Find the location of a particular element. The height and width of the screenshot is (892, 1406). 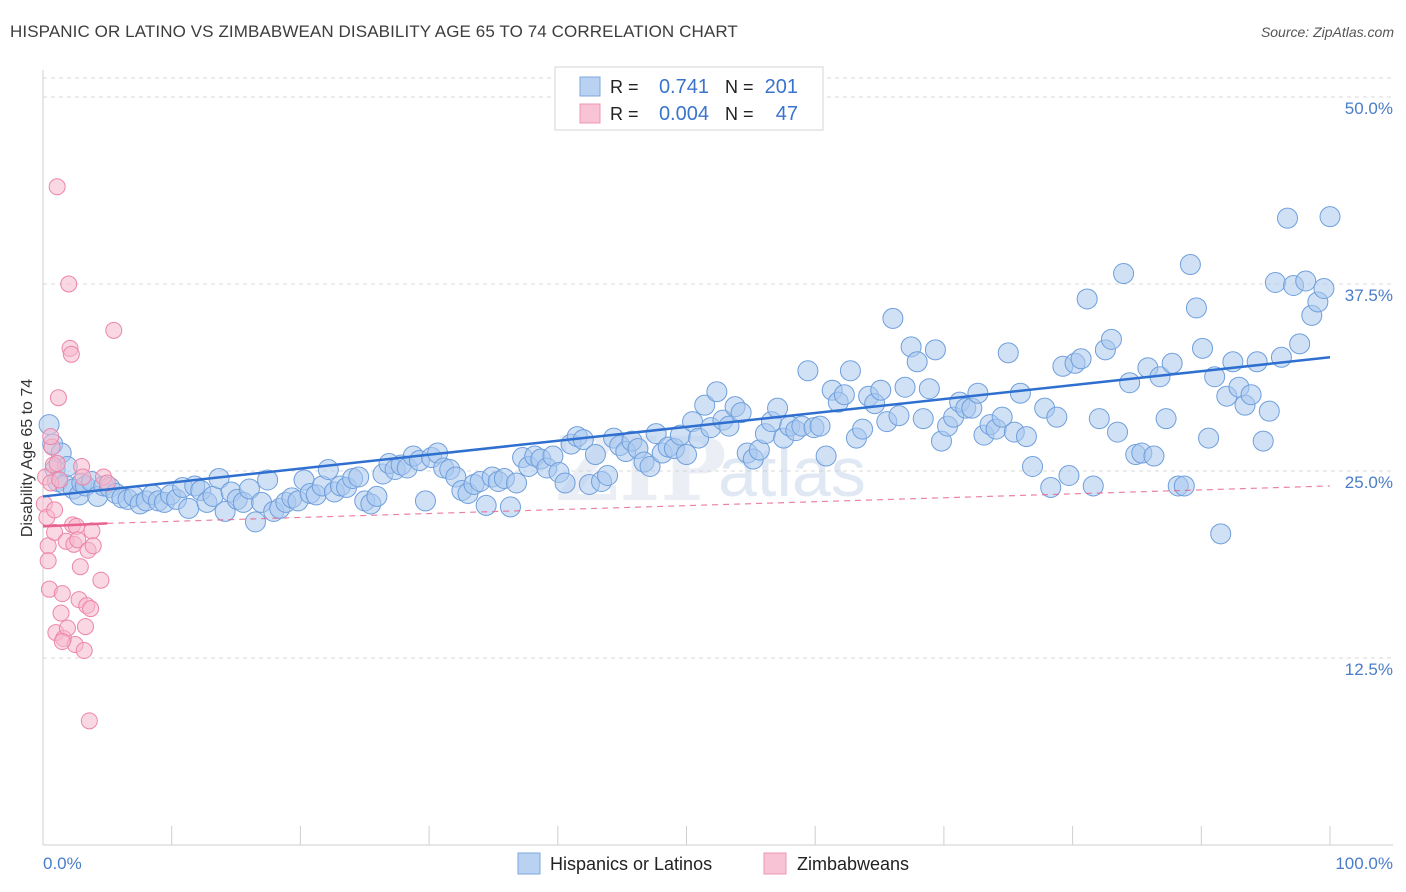

legend-swatch-zimbabweans is located at coordinates (775, 863).